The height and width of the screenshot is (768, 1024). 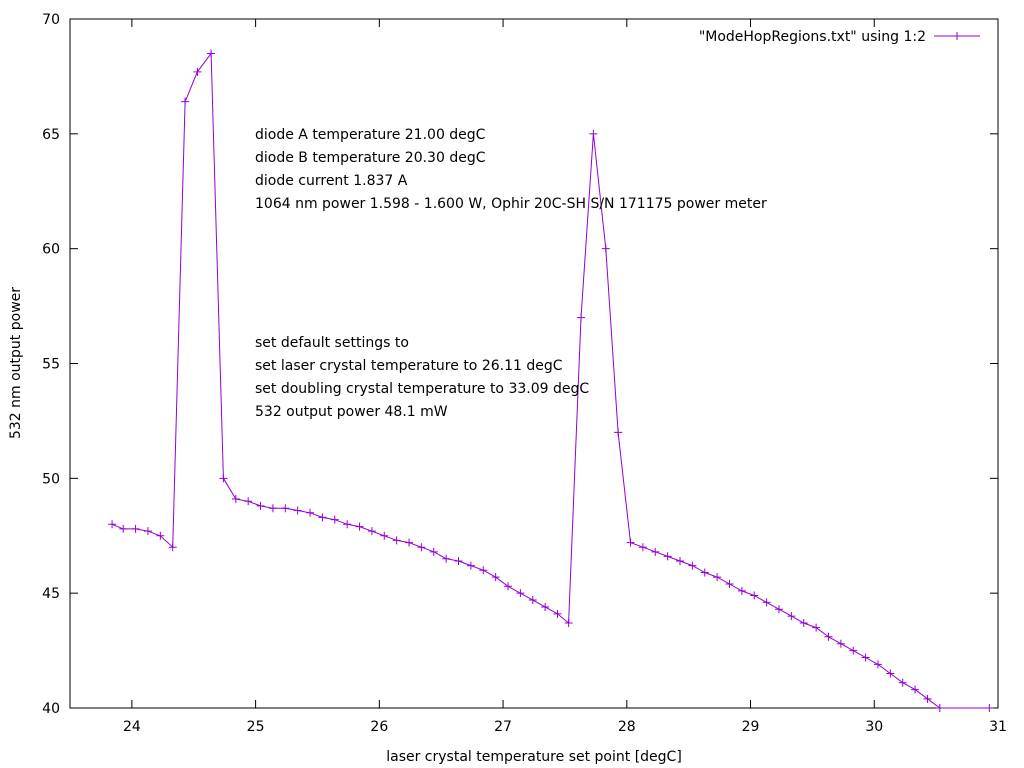 I want to click on annotation-line: diode current 1.837 A, so click(x=331, y=181).